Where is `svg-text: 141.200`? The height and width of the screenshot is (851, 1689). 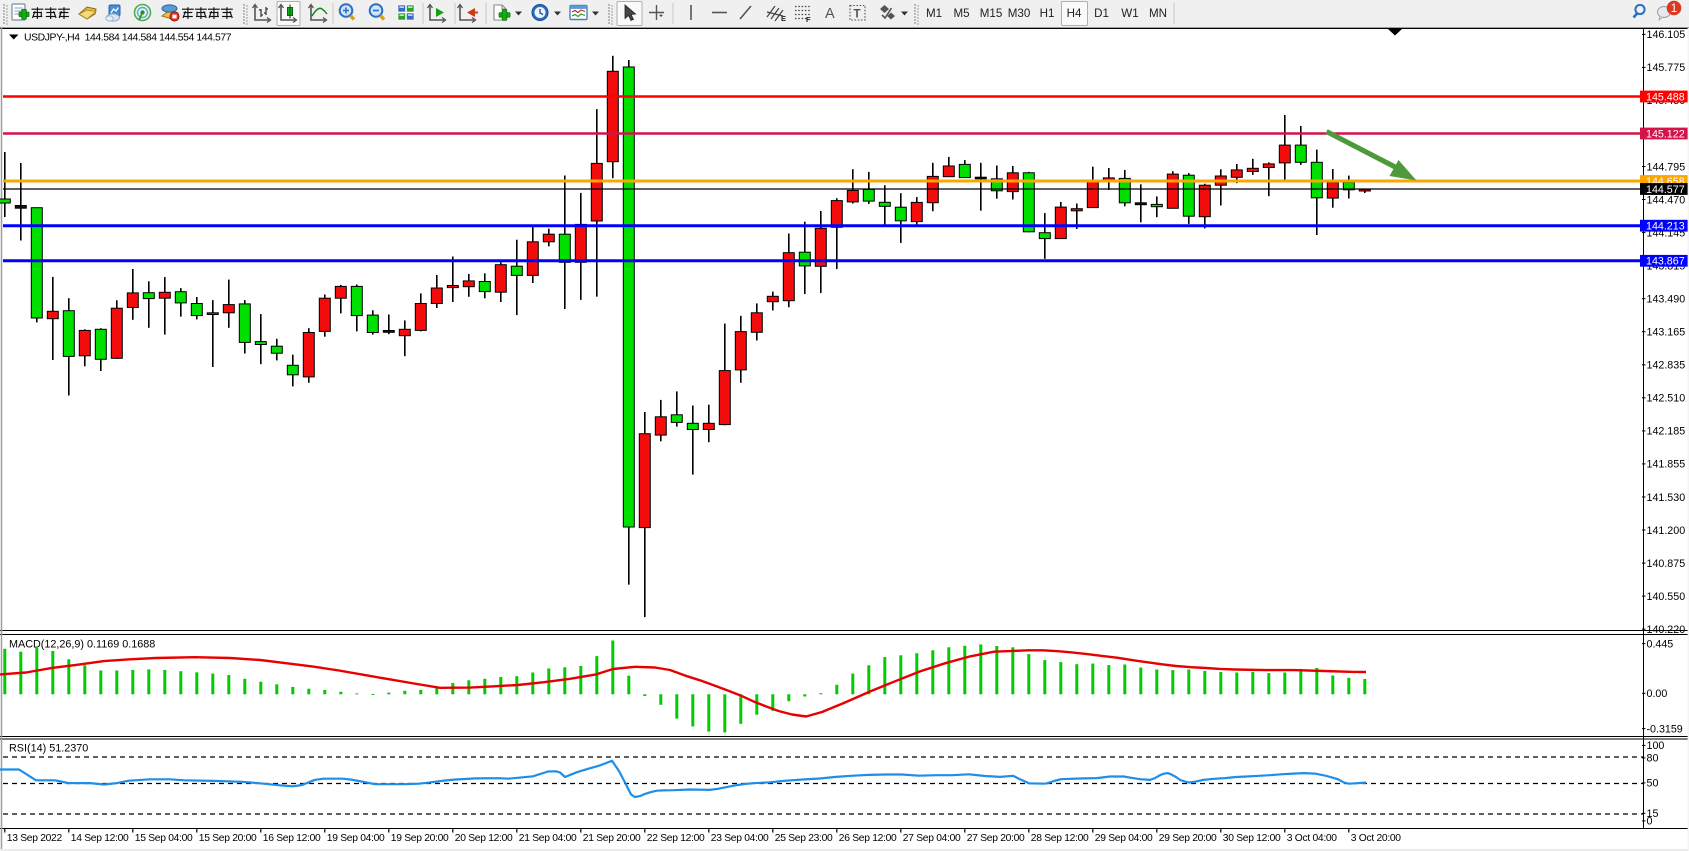
svg-text: 141.200 is located at coordinates (1666, 531).